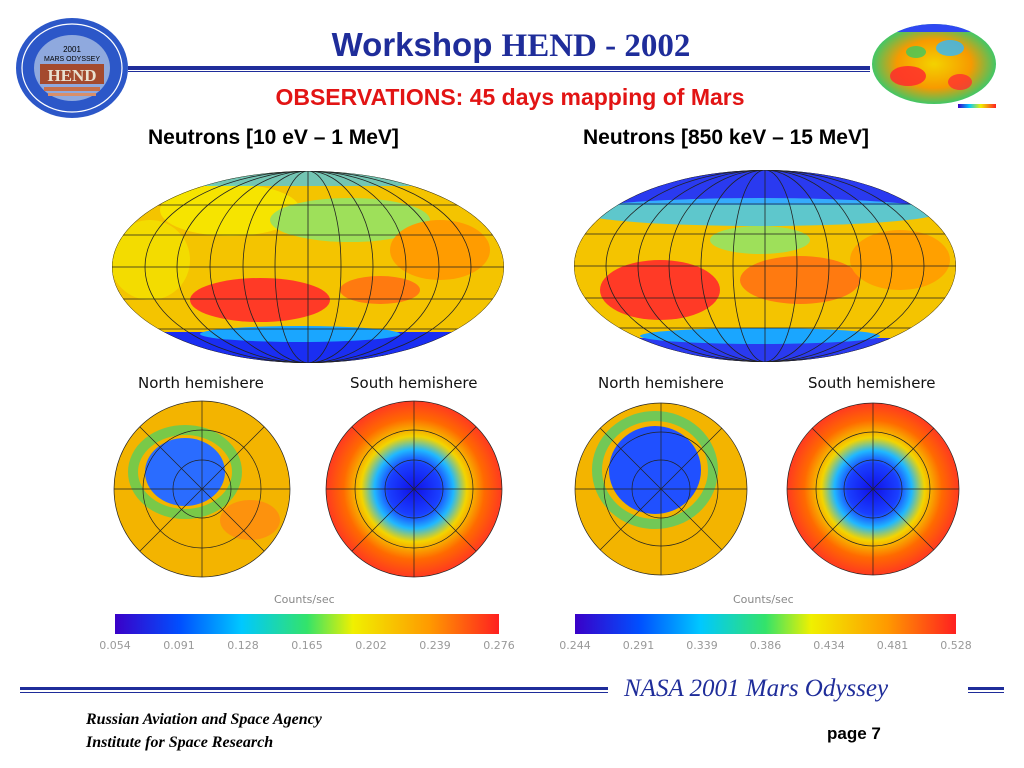 The height and width of the screenshot is (768, 1024). I want to click on colorbar-tick: 0.165, so click(307, 645).